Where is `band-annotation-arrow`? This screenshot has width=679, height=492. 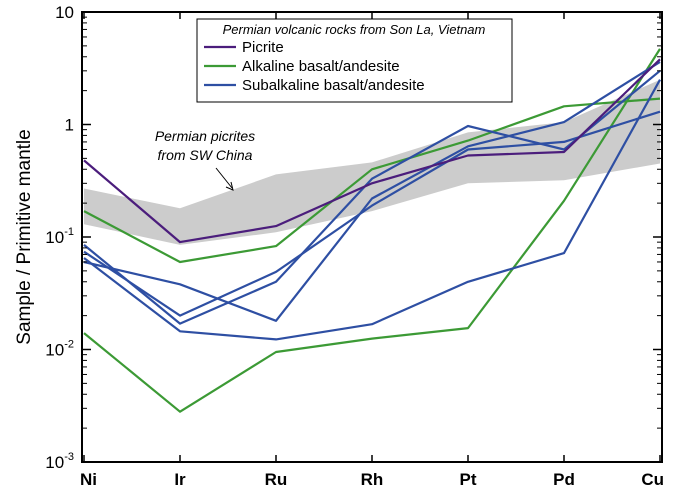 band-annotation-arrow is located at coordinates (224, 178).